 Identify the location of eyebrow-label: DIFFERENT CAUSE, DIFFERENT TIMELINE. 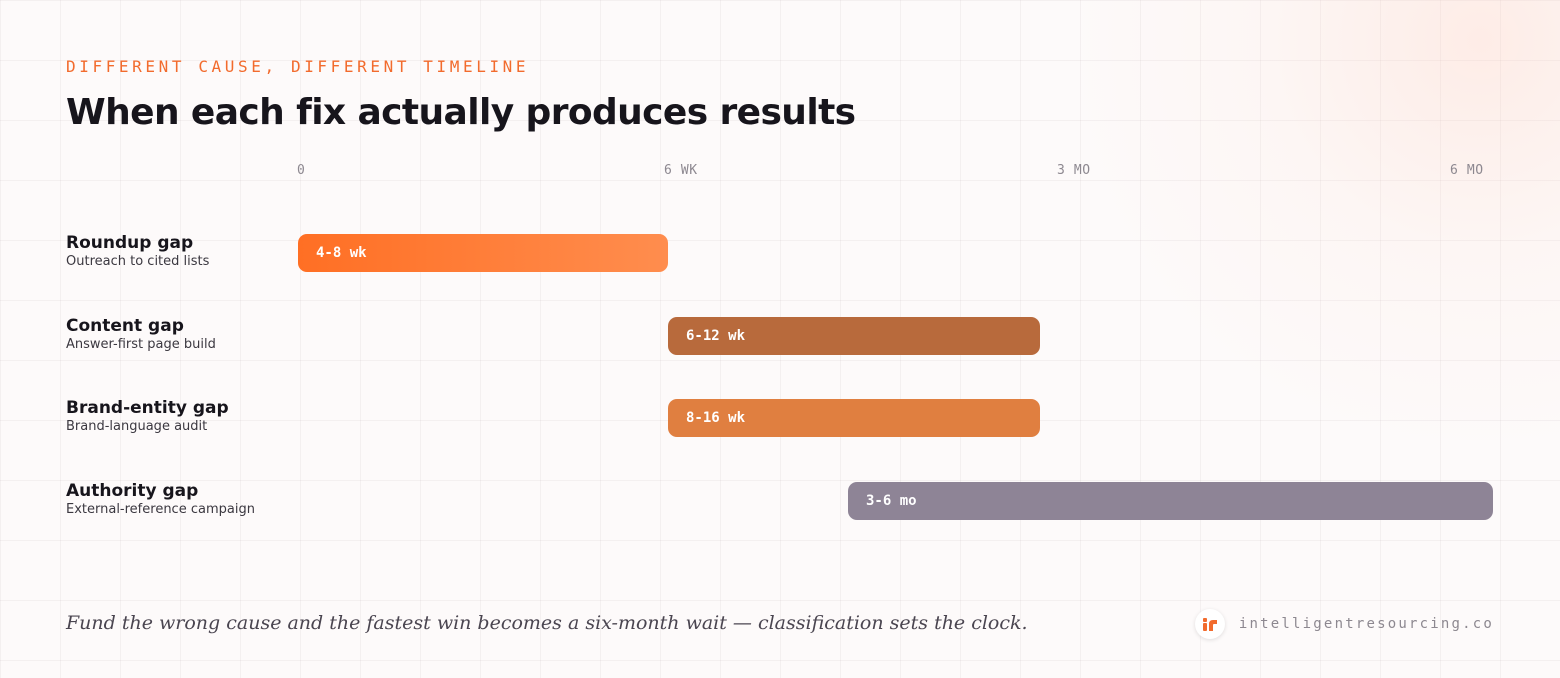
(298, 66).